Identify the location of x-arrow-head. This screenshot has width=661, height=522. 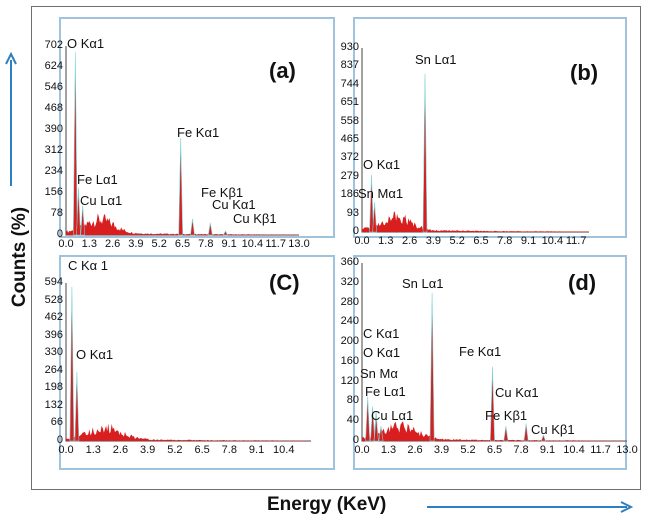
(627, 507).